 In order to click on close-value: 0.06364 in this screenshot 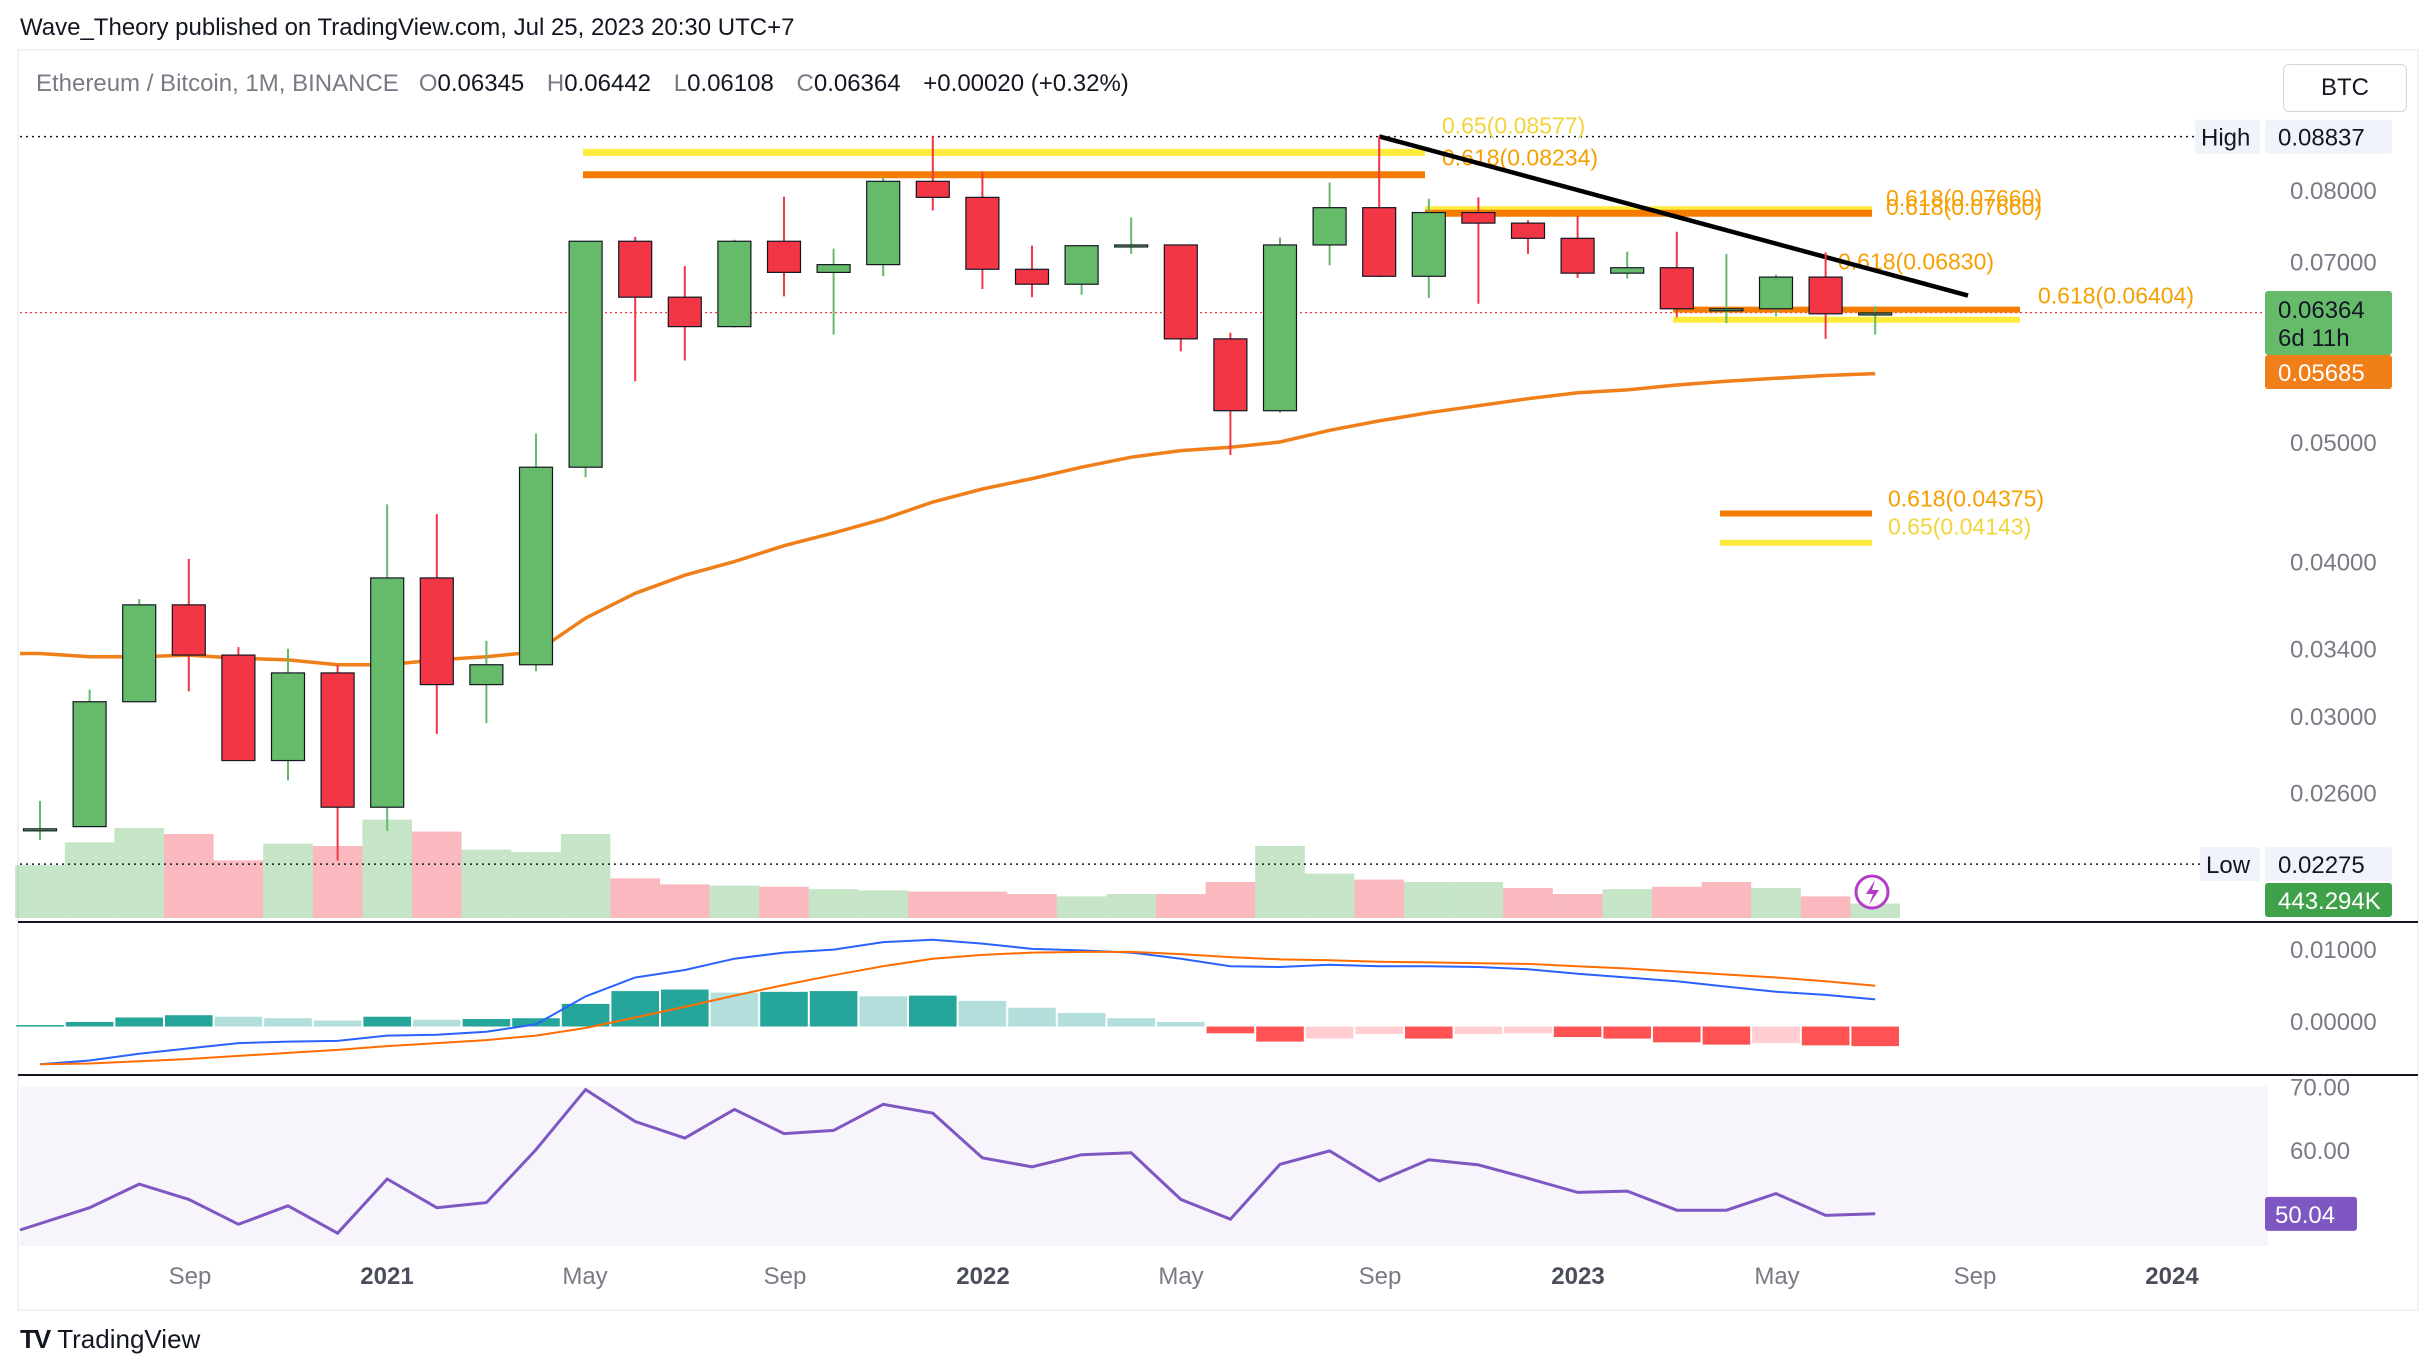, I will do `click(857, 83)`.